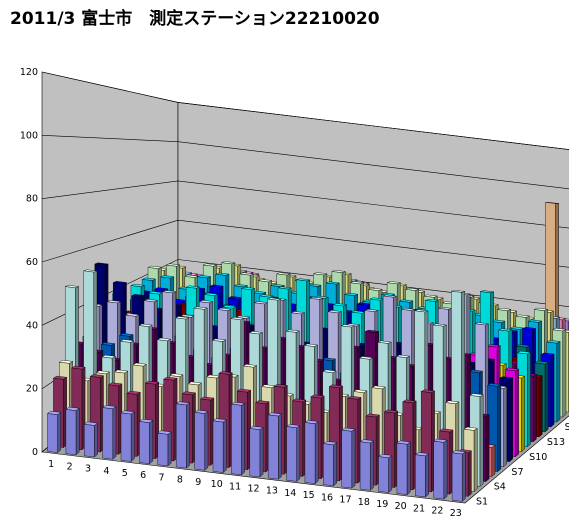 The height and width of the screenshot is (530, 569). I want to click on x-tick-label: 8, so click(180, 480).